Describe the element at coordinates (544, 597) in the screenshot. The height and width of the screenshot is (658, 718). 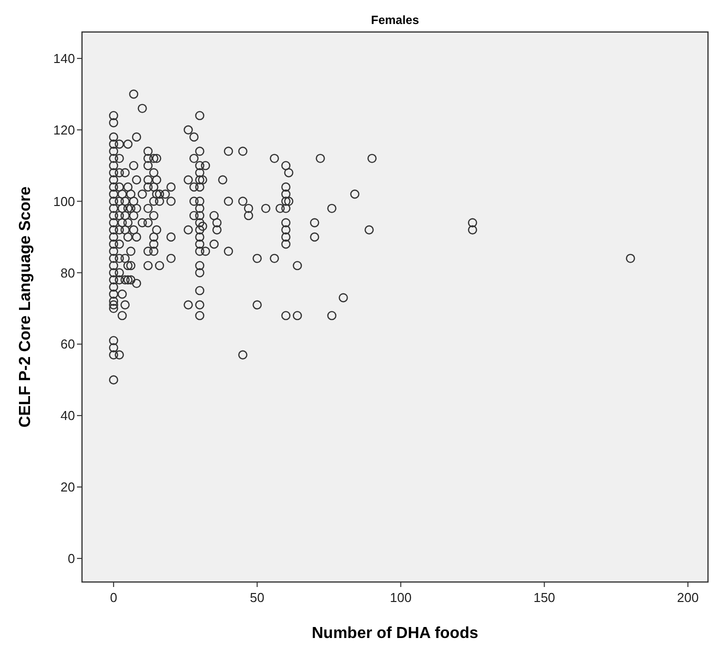
I see `x-tick-label: 150` at that location.